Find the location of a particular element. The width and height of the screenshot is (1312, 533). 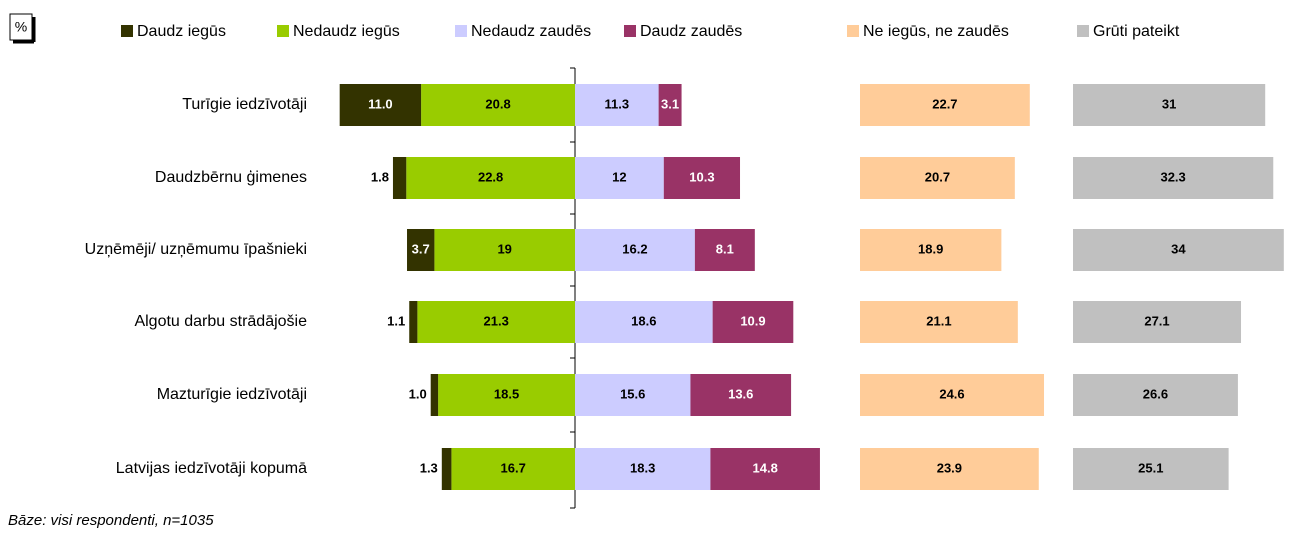

legend-label: Nedaudz zaudēs is located at coordinates (531, 31).